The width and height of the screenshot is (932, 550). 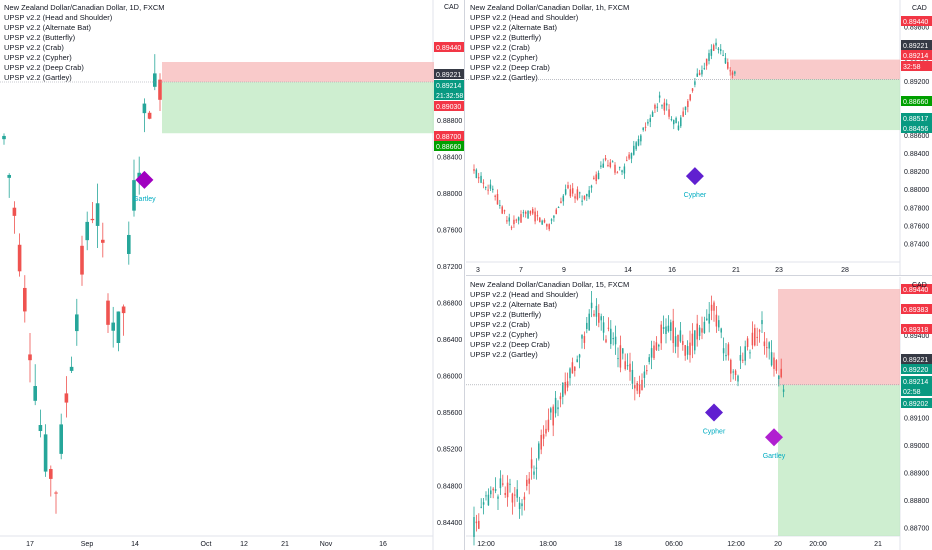 I want to click on time-tick-label: Oct, so click(x=206, y=544).